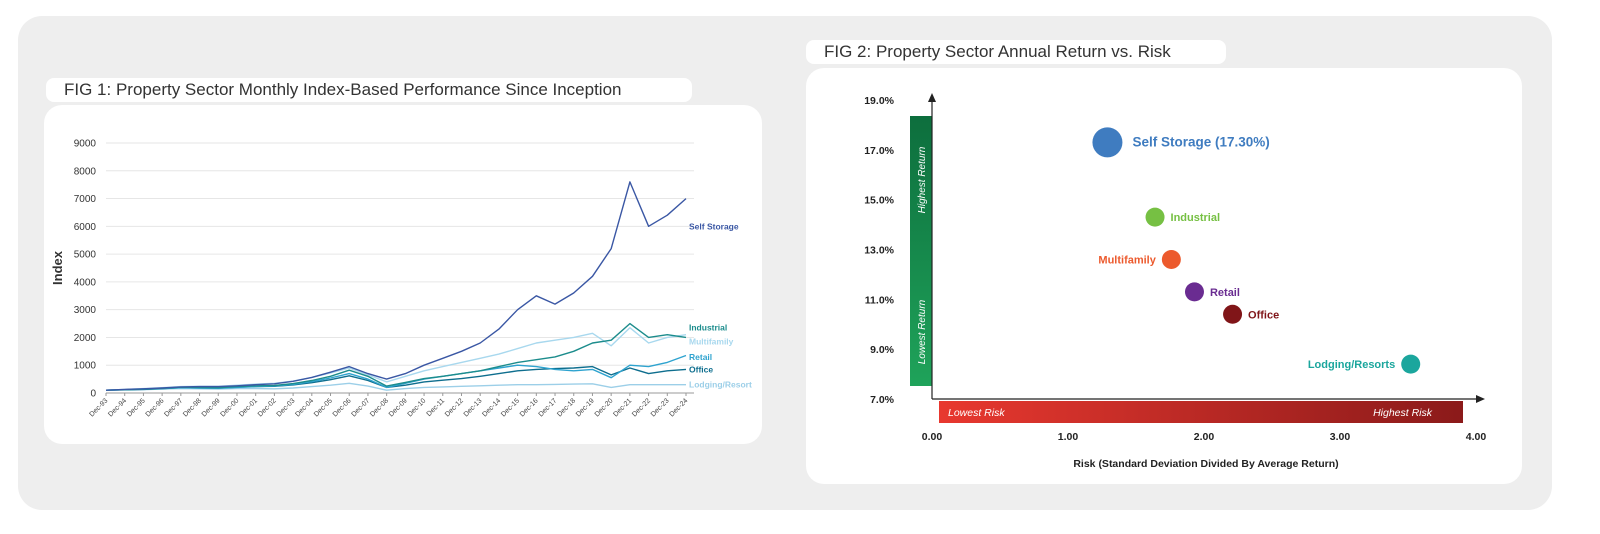 The height and width of the screenshot is (534, 1600). Describe the element at coordinates (714, 226) in the screenshot. I see `series-label-self-storage: Self Storage` at that location.